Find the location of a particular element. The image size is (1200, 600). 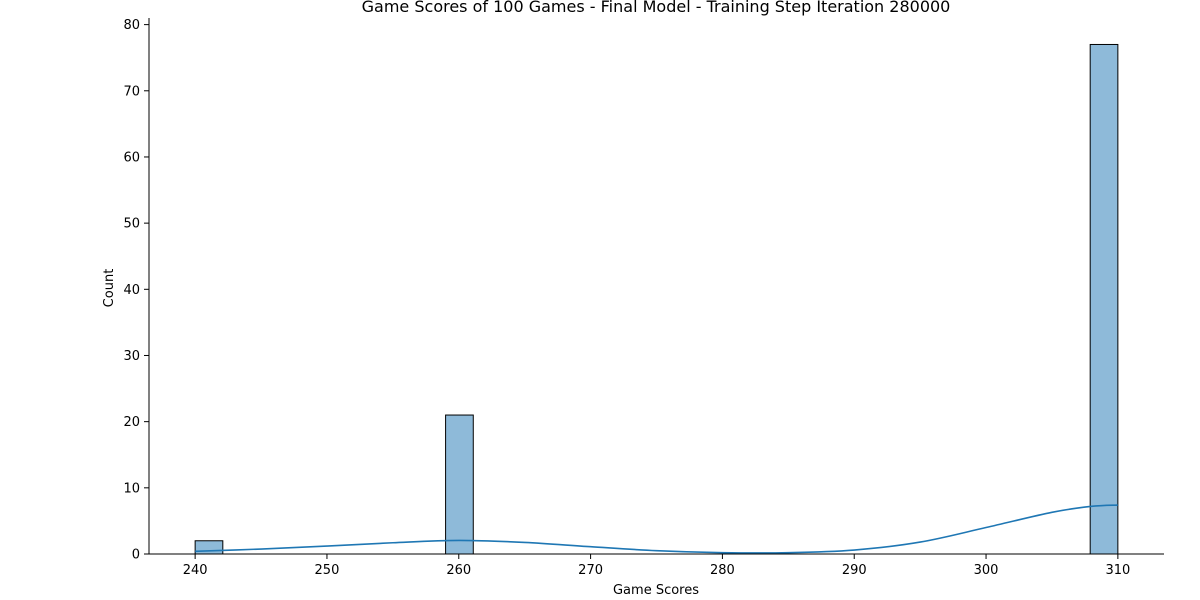

y-tick-label-40: 40 is located at coordinates (131, 290).